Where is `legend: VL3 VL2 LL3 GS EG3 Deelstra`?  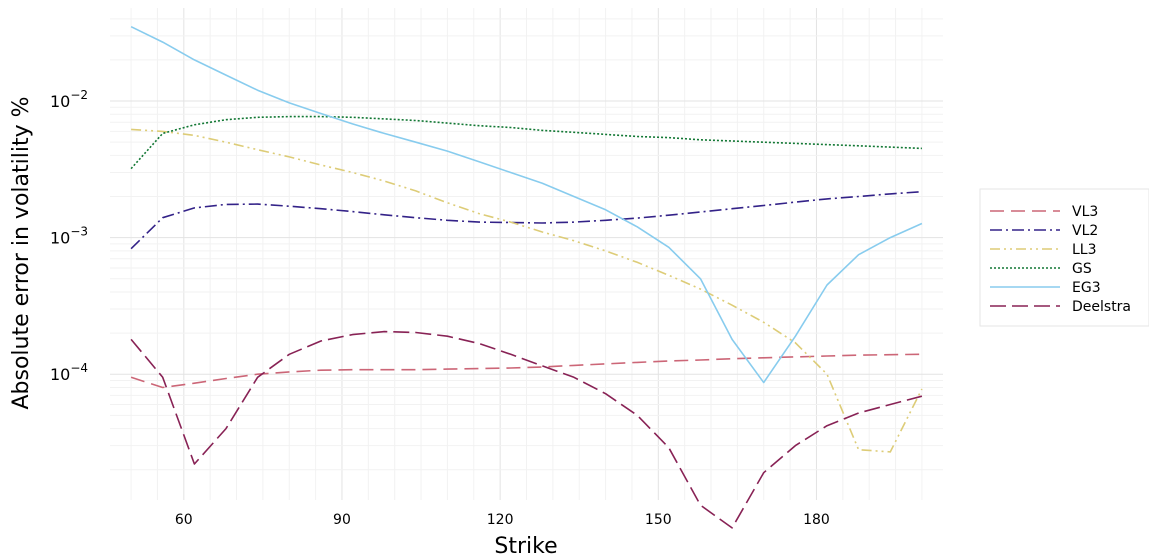 legend: VL3 VL2 LL3 GS EG3 Deelstra is located at coordinates (1064, 257).